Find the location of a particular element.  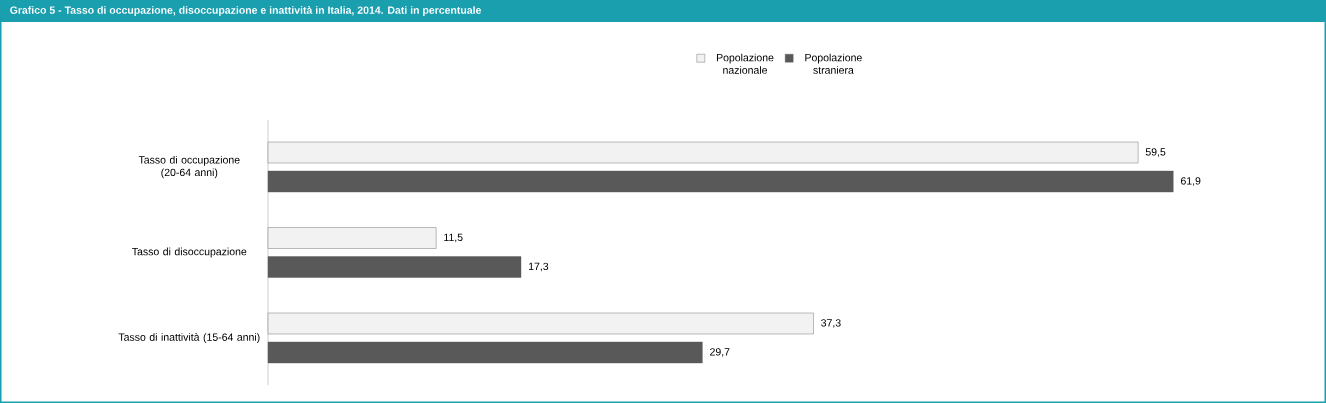

data-label: 37,3 is located at coordinates (831, 323).